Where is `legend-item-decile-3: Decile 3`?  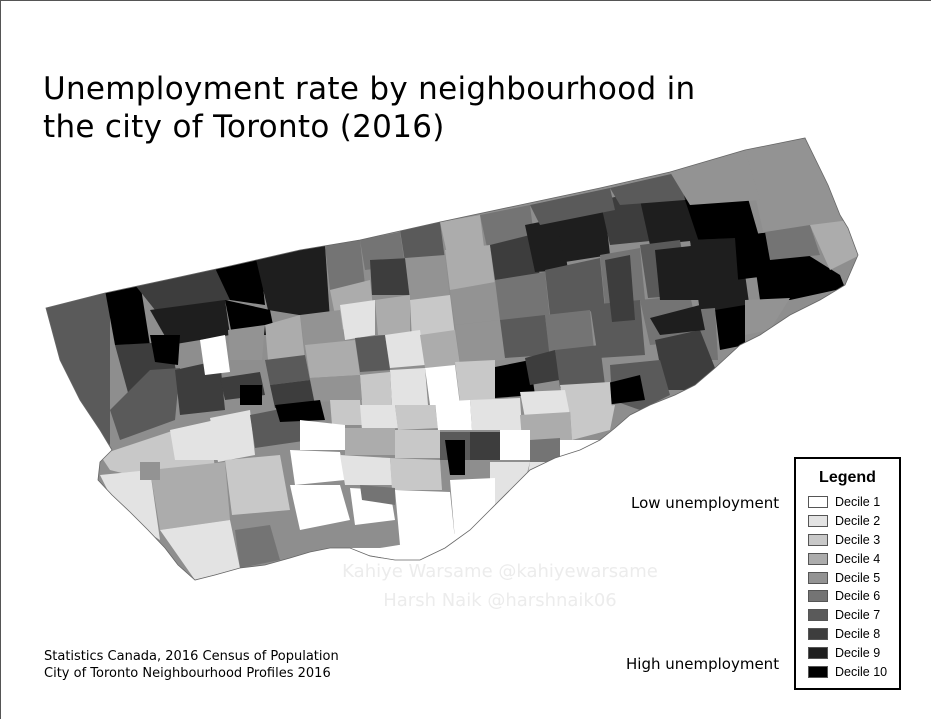 legend-item-decile-3: Decile 3 is located at coordinates (847, 540).